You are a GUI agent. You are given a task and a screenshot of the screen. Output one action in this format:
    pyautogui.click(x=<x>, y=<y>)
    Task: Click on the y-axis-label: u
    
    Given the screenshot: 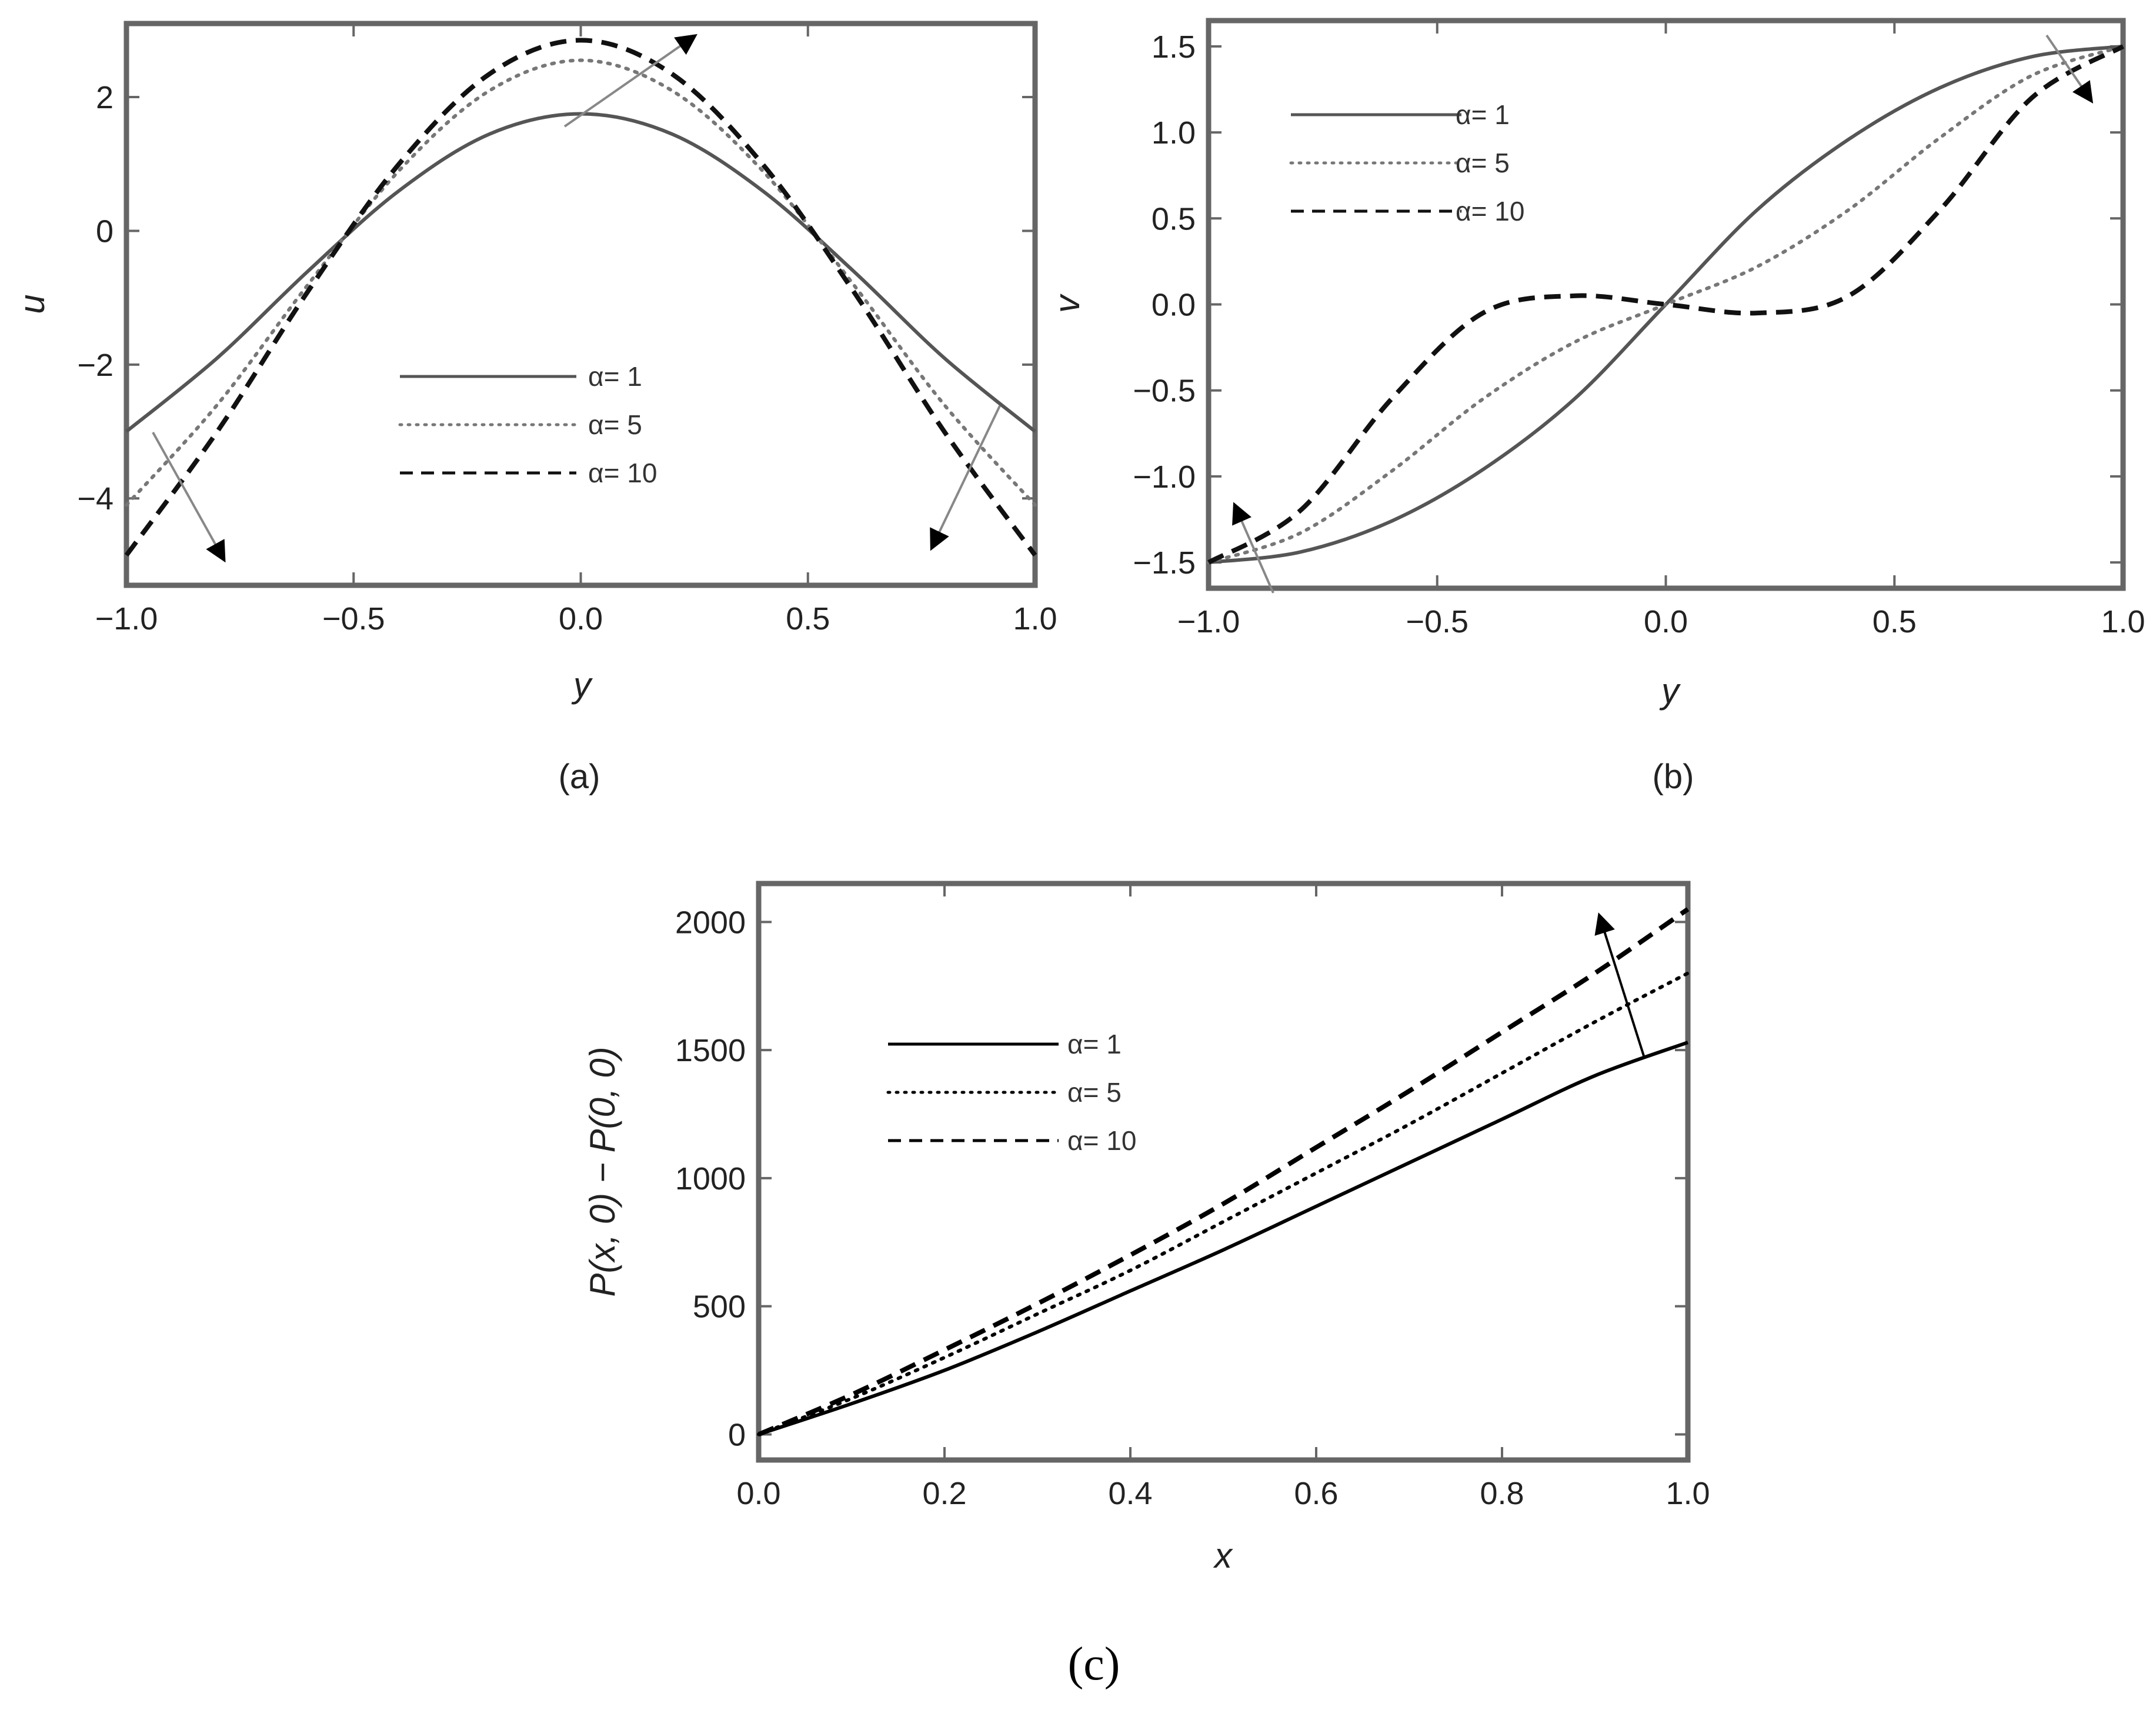 What is the action you would take?
    pyautogui.click(x=32, y=304)
    